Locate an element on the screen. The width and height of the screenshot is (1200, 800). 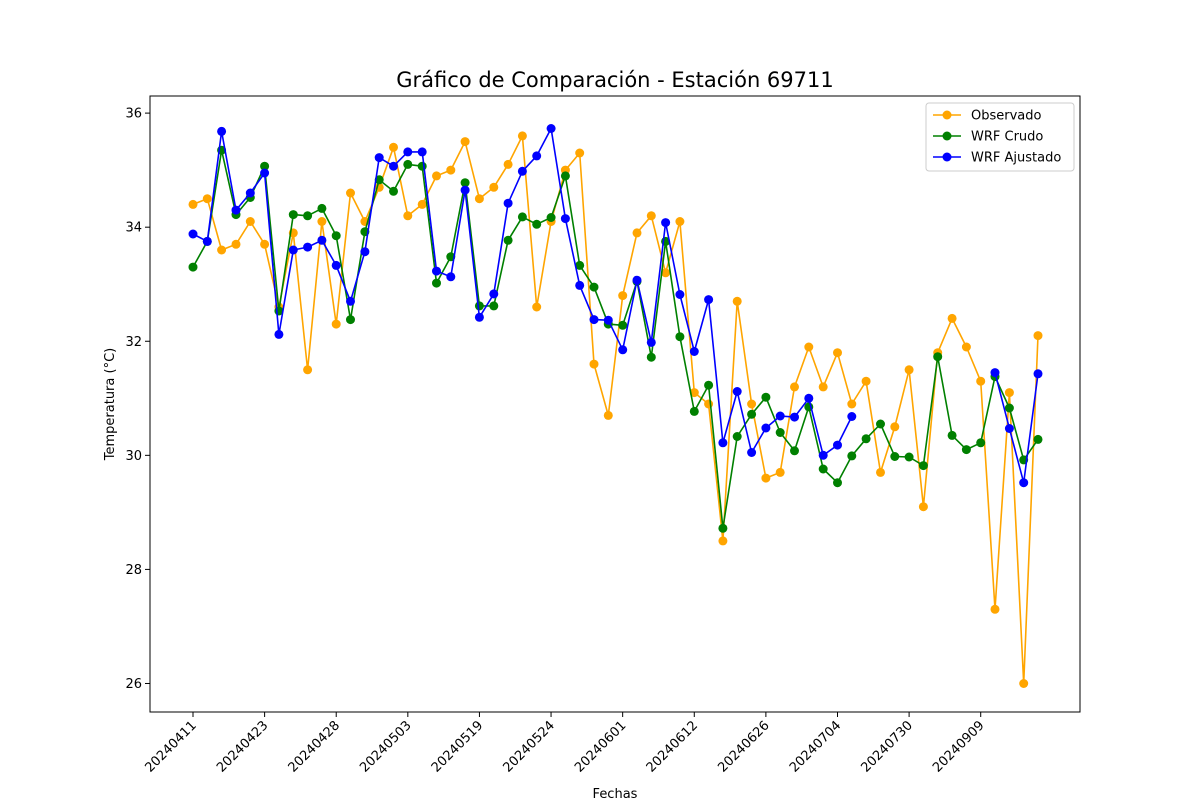
x-tick-label: 20240909 is located at coordinates (958, 746).